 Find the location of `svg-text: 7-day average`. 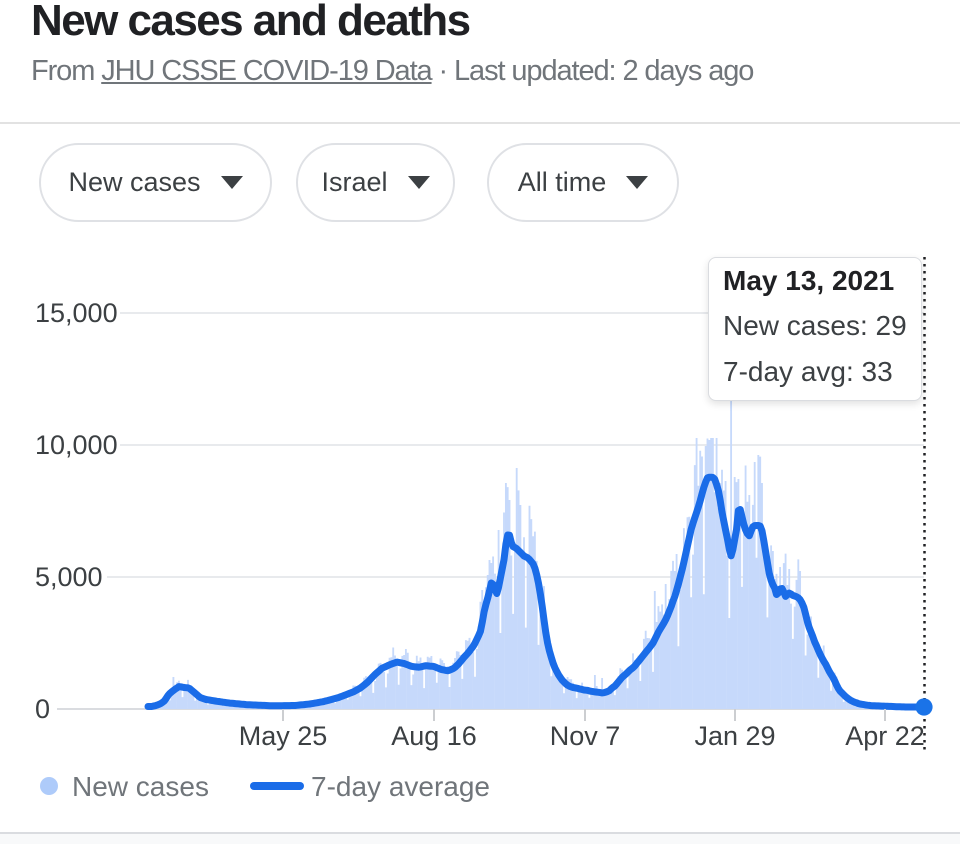

svg-text: 7-day average is located at coordinates (400, 786).